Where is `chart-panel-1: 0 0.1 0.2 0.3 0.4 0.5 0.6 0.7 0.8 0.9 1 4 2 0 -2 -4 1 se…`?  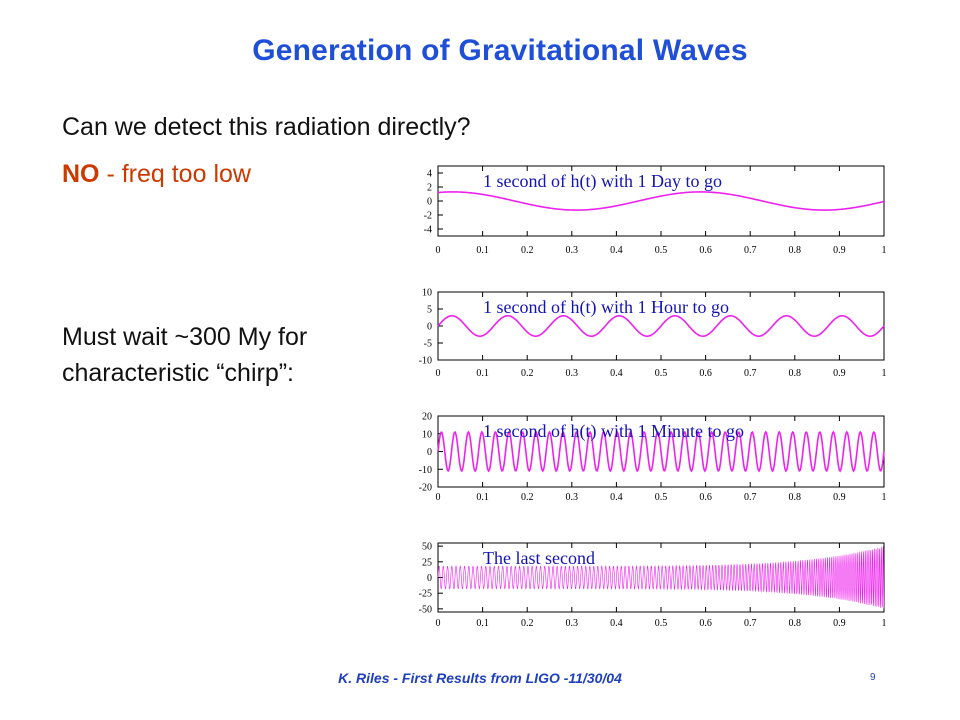 chart-panel-1: 0 0.1 0.2 0.3 0.4 0.5 0.6 0.7 0.8 0.9 1 4 2 0 -2 -4 1 se… is located at coordinates (655, 210).